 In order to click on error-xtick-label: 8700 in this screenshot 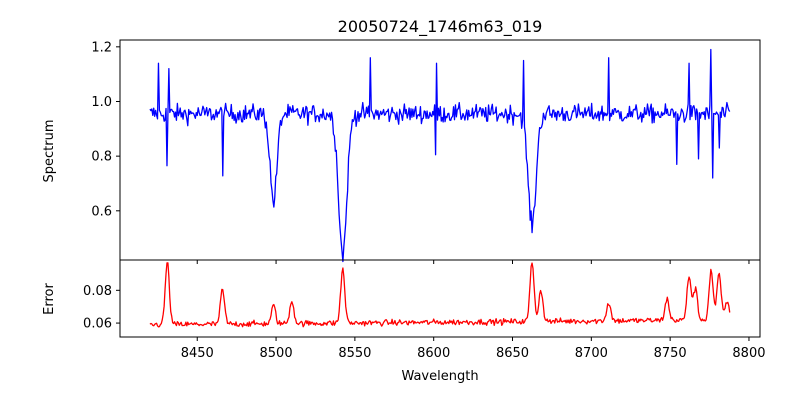, I will do `click(591, 353)`.